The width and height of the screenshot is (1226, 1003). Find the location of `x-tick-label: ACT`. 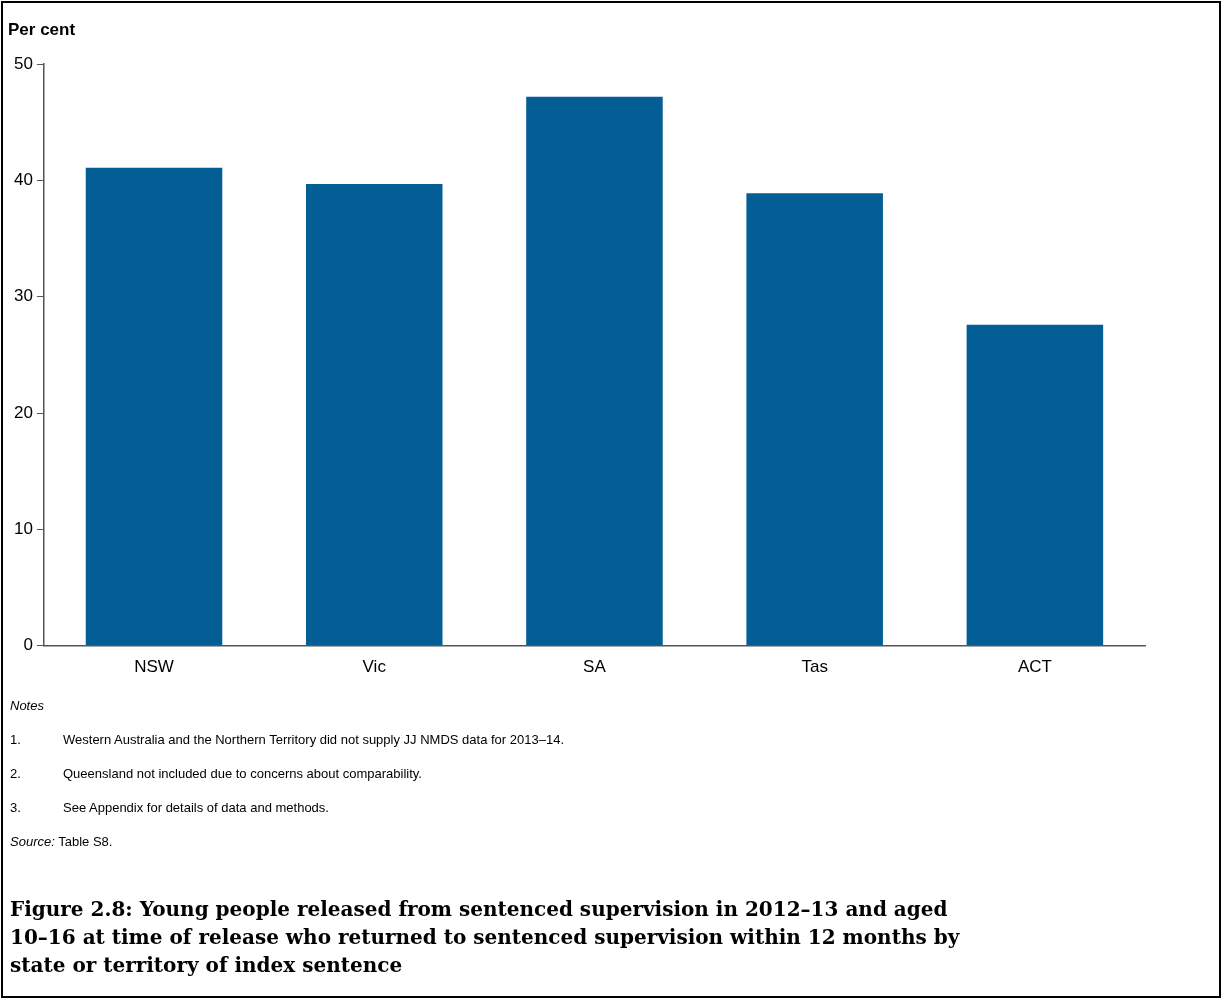

x-tick-label: ACT is located at coordinates (1034, 667).